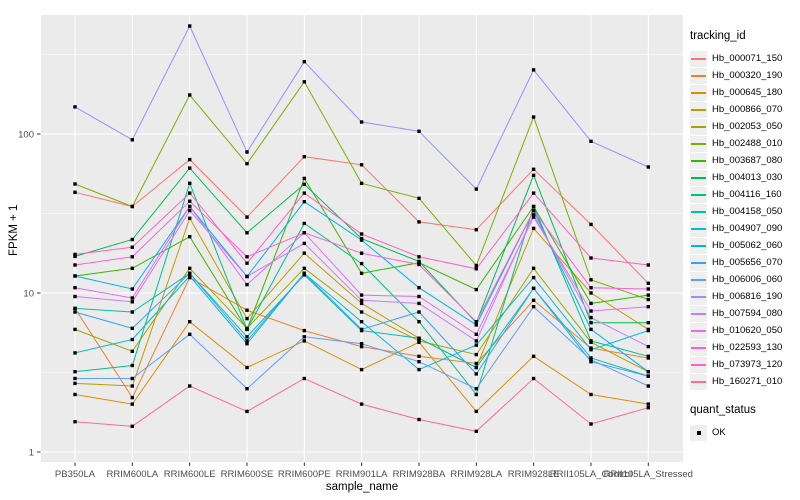 The width and height of the screenshot is (800, 500). What do you see at coordinates (745, 262) in the screenshot?
I see `legend-item: Hb_005656_070` at bounding box center [745, 262].